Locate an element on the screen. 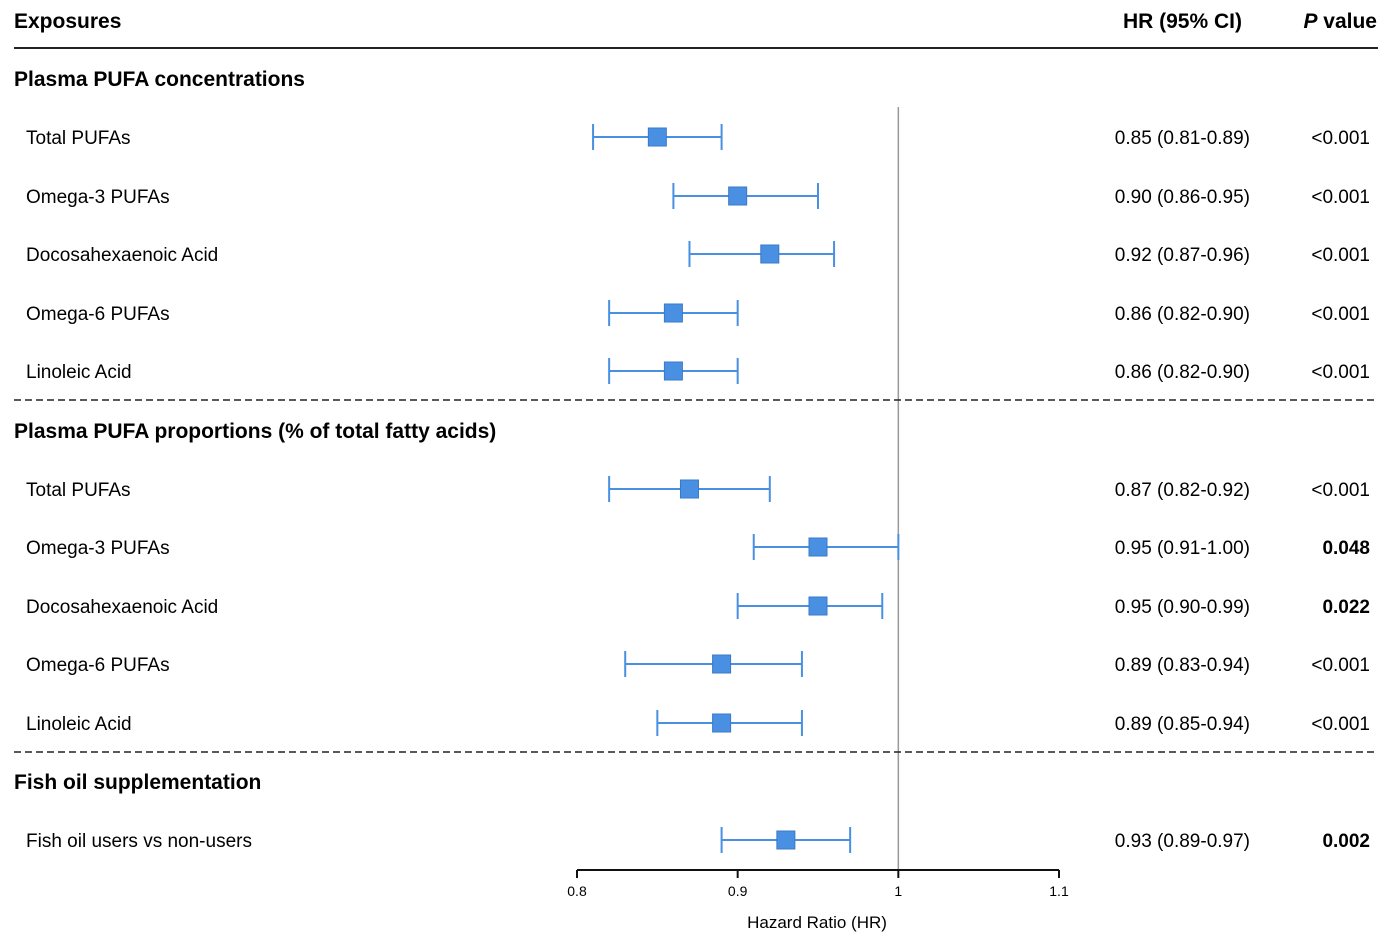 Image resolution: width=1389 pixels, height=943 pixels. row-label: Fish oil users vs non-users is located at coordinates (139, 841).